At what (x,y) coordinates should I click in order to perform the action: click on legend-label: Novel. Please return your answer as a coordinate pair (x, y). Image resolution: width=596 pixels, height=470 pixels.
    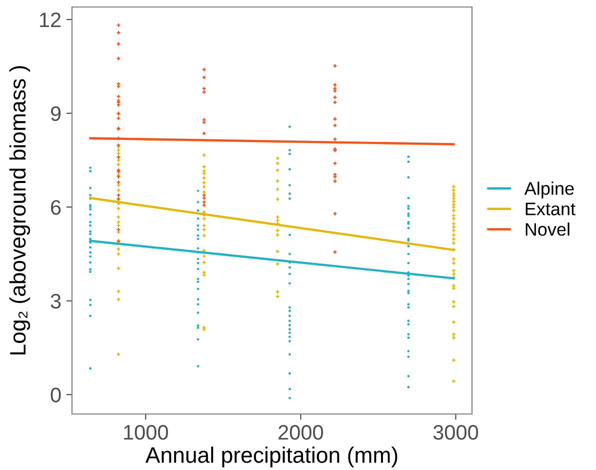
    Looking at the image, I should click on (548, 229).